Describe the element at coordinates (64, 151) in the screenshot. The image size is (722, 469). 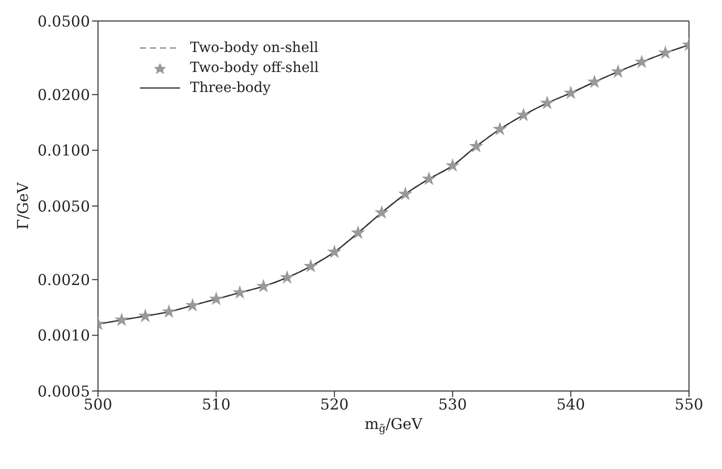
I see `y-tick-label: 0.0100` at that location.